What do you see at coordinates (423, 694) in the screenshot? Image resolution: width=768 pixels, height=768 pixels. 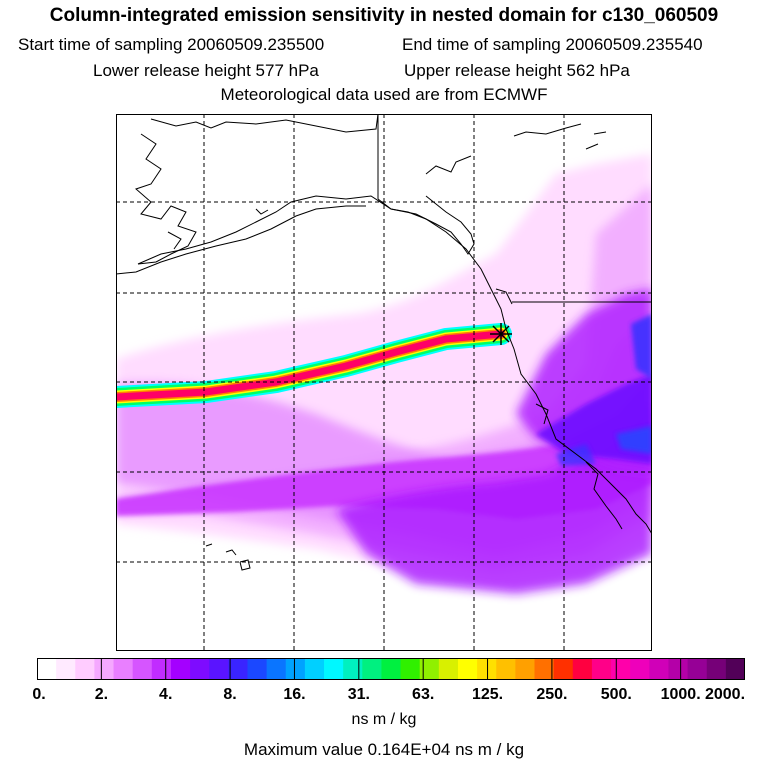 I see `colorbar-tick-label: 63.` at bounding box center [423, 694].